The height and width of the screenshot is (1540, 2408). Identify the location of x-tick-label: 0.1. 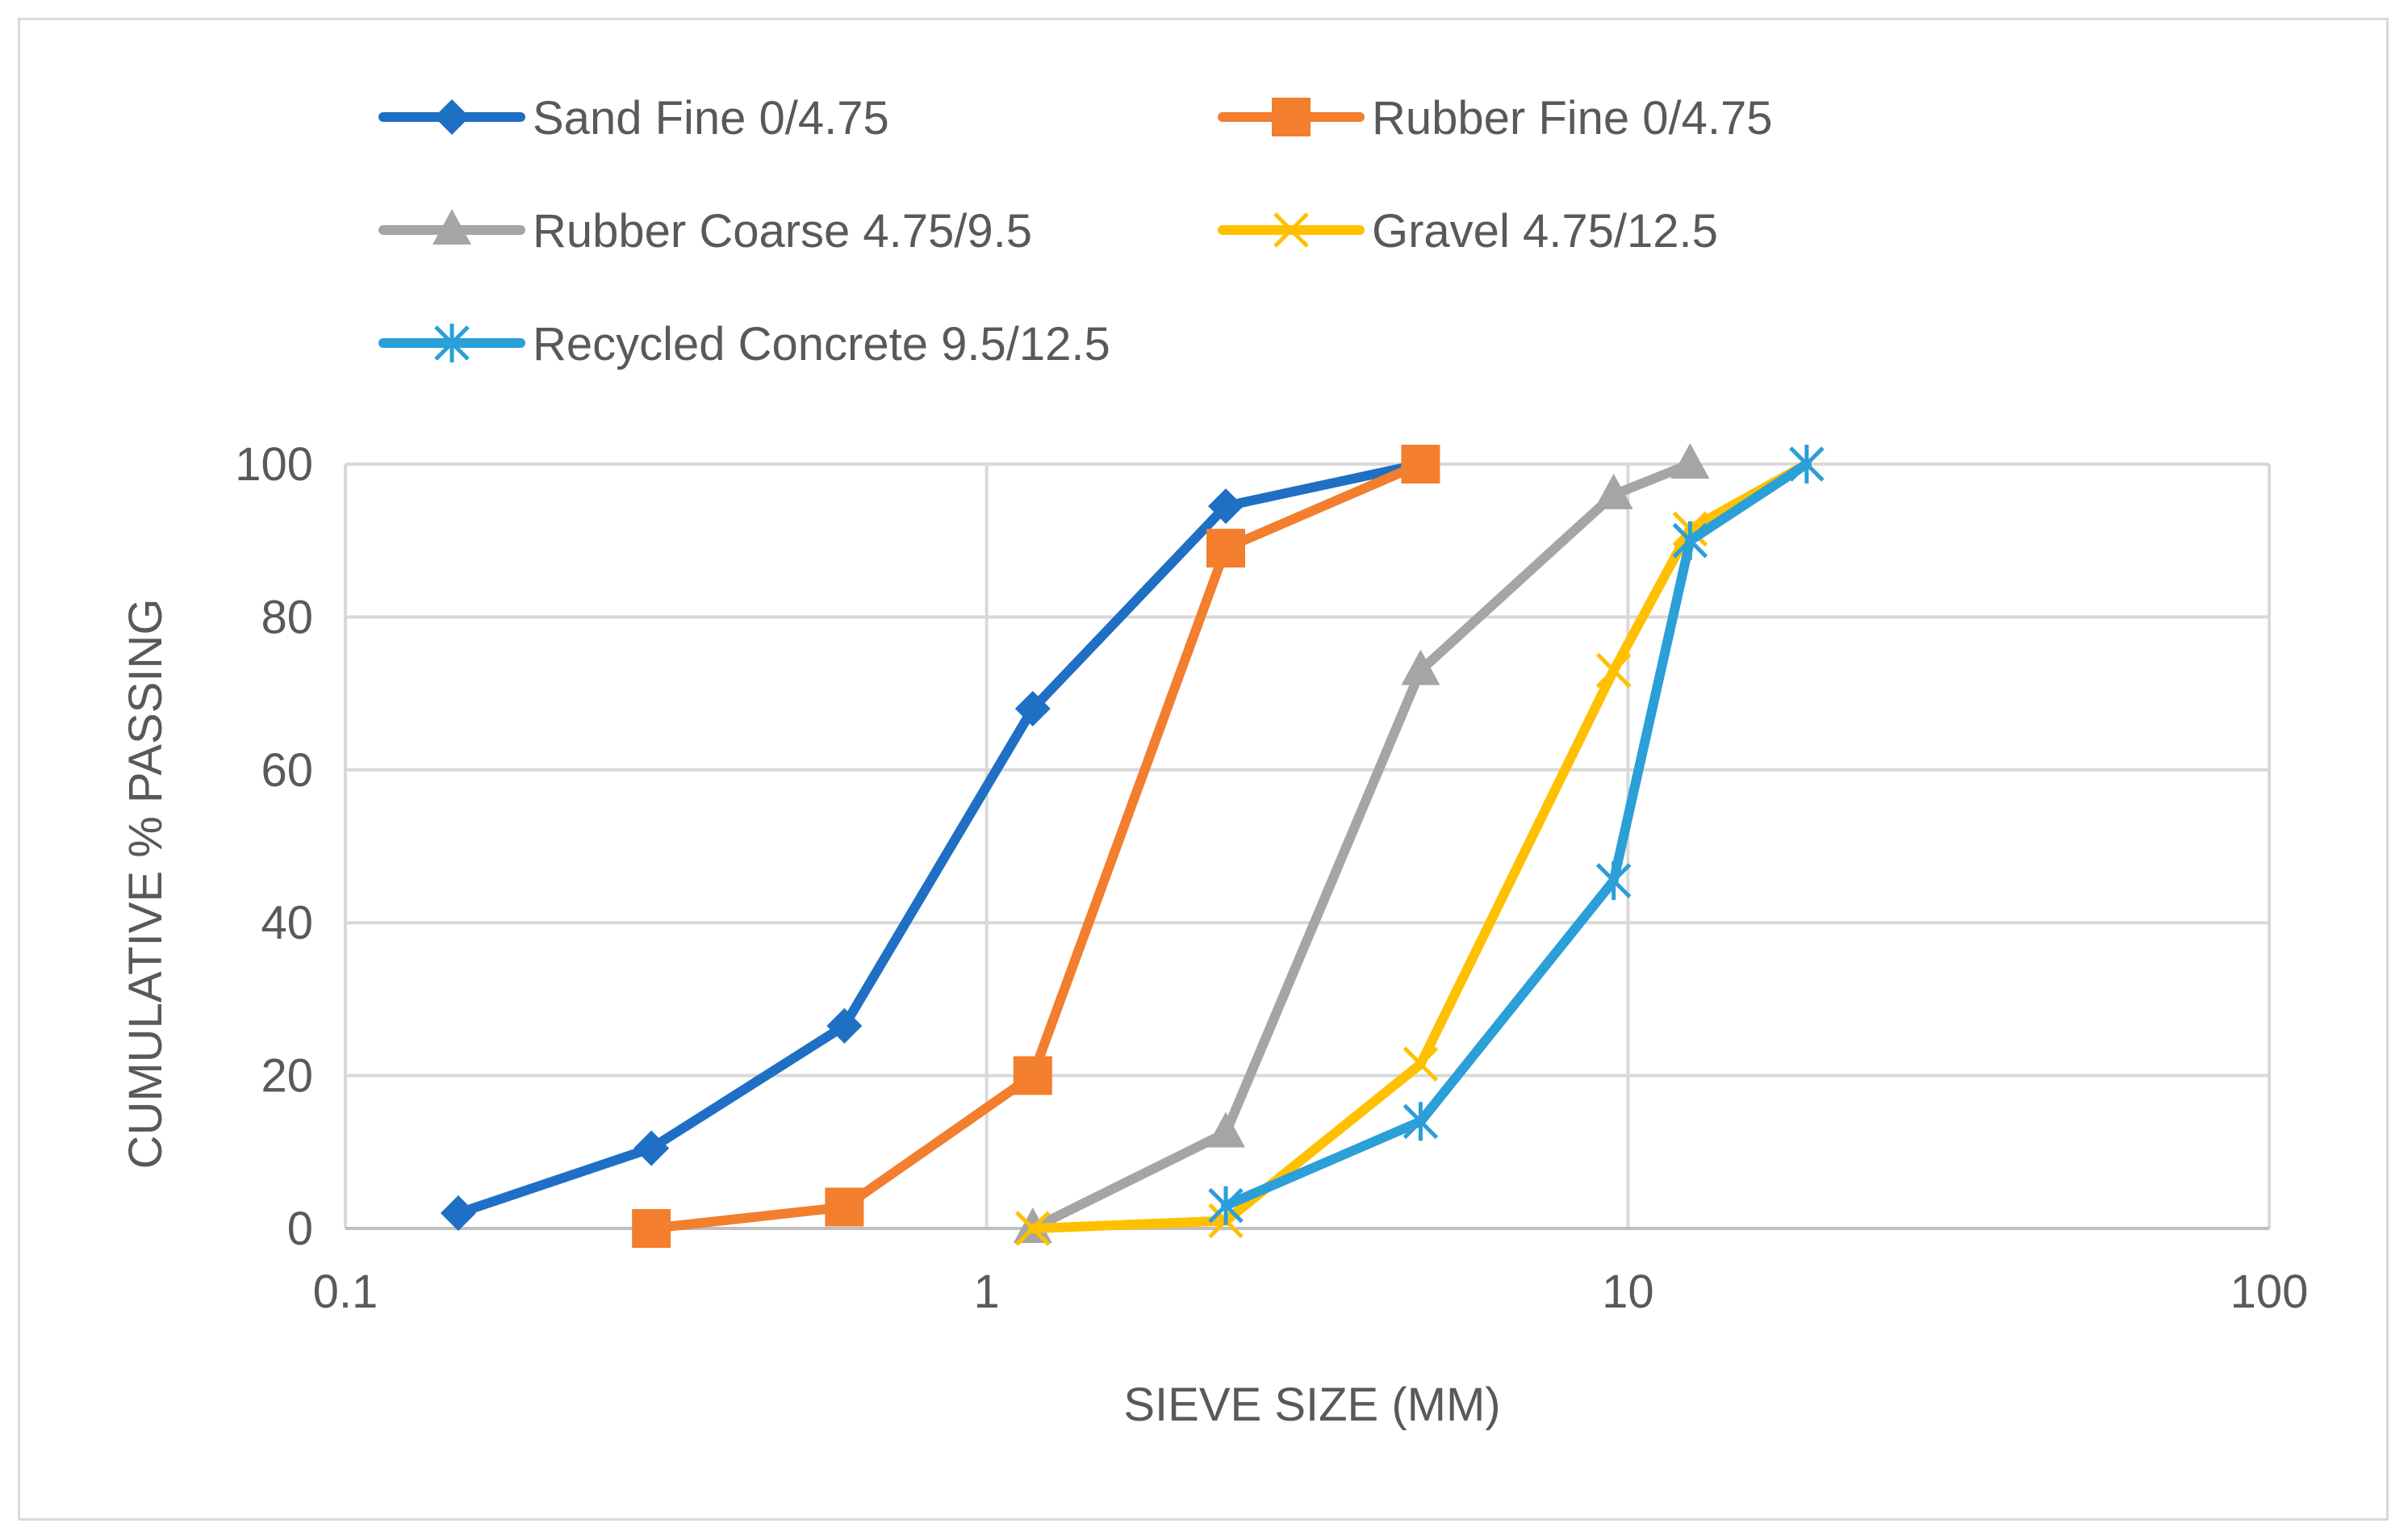
(345, 1292).